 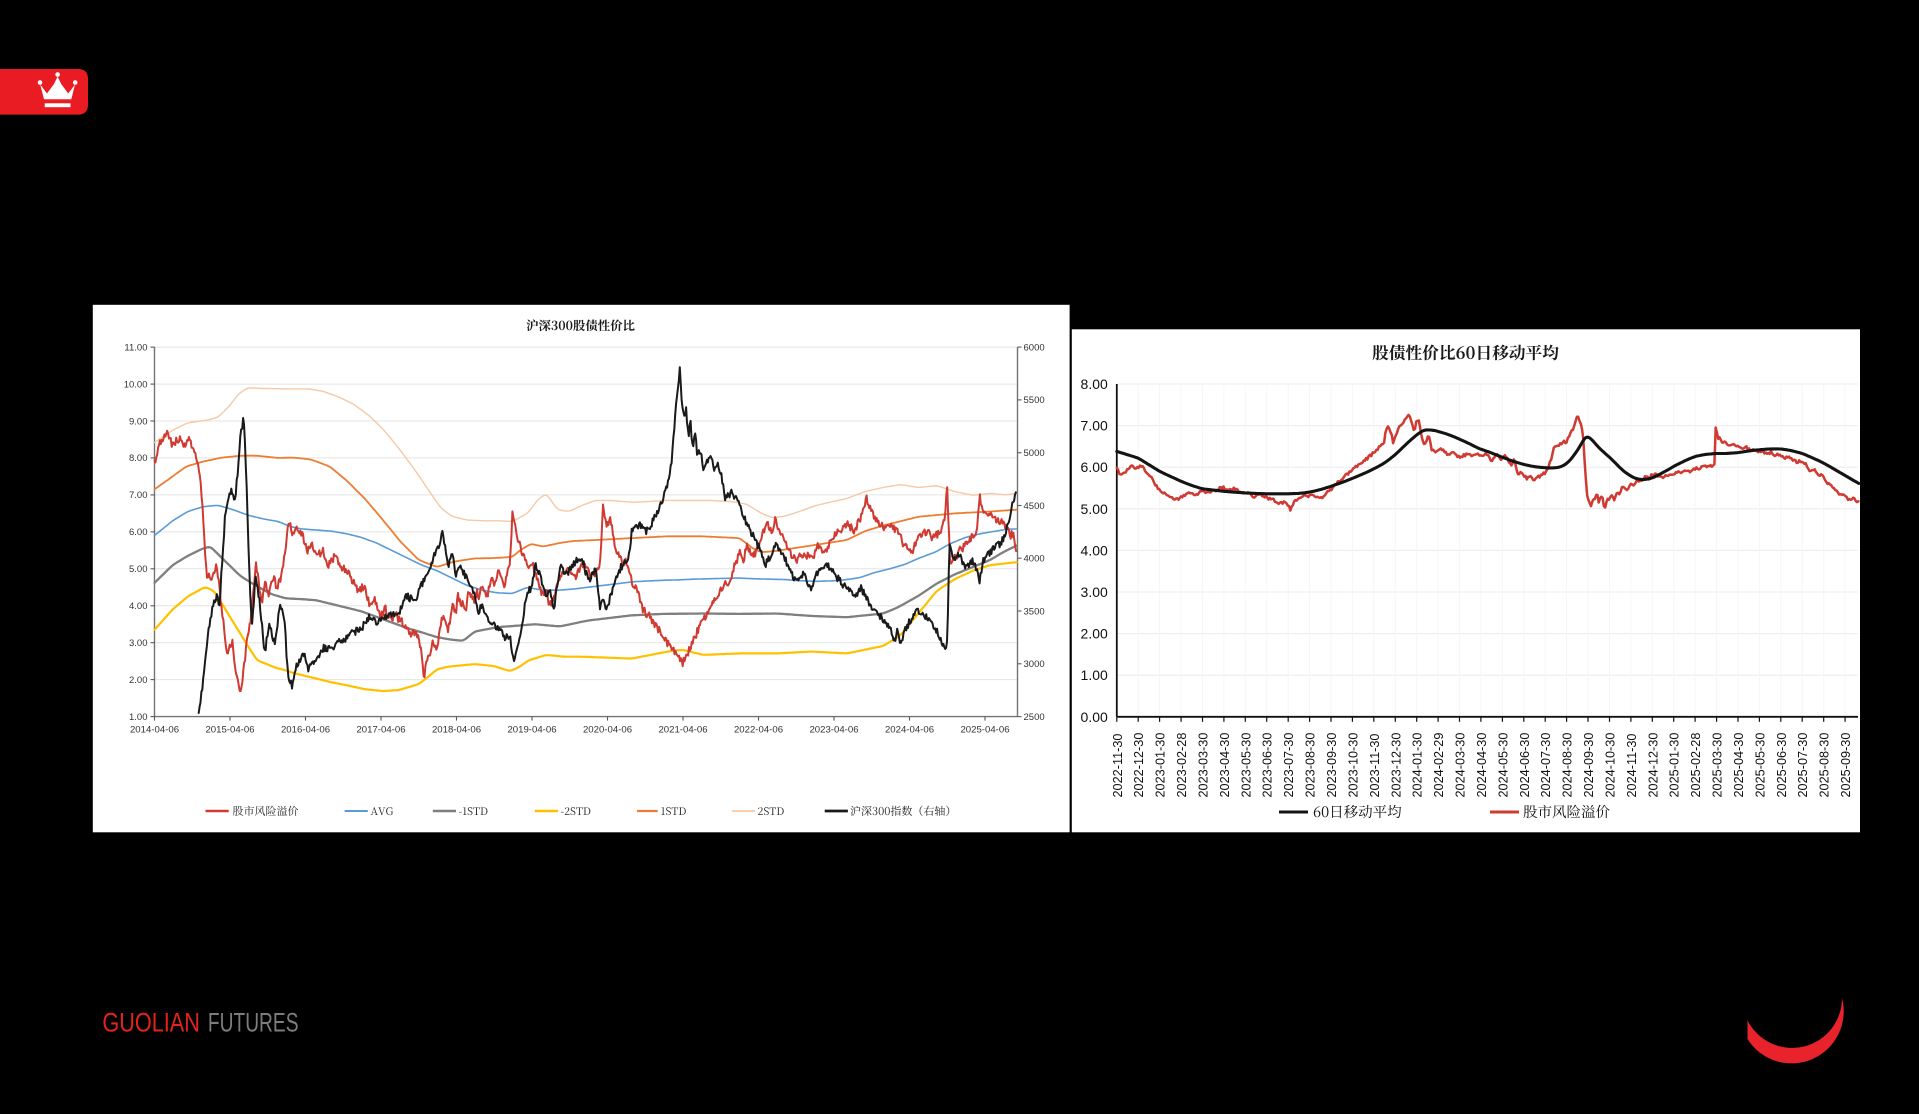 What do you see at coordinates (1418, 765) in the screenshot?
I see `svg-text: 2024-01-30` at bounding box center [1418, 765].